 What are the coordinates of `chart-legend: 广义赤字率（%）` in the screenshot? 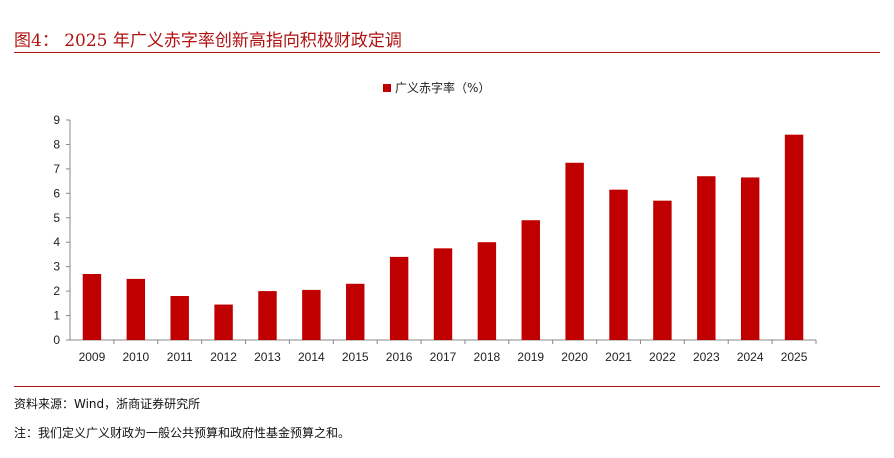 It's located at (436, 87).